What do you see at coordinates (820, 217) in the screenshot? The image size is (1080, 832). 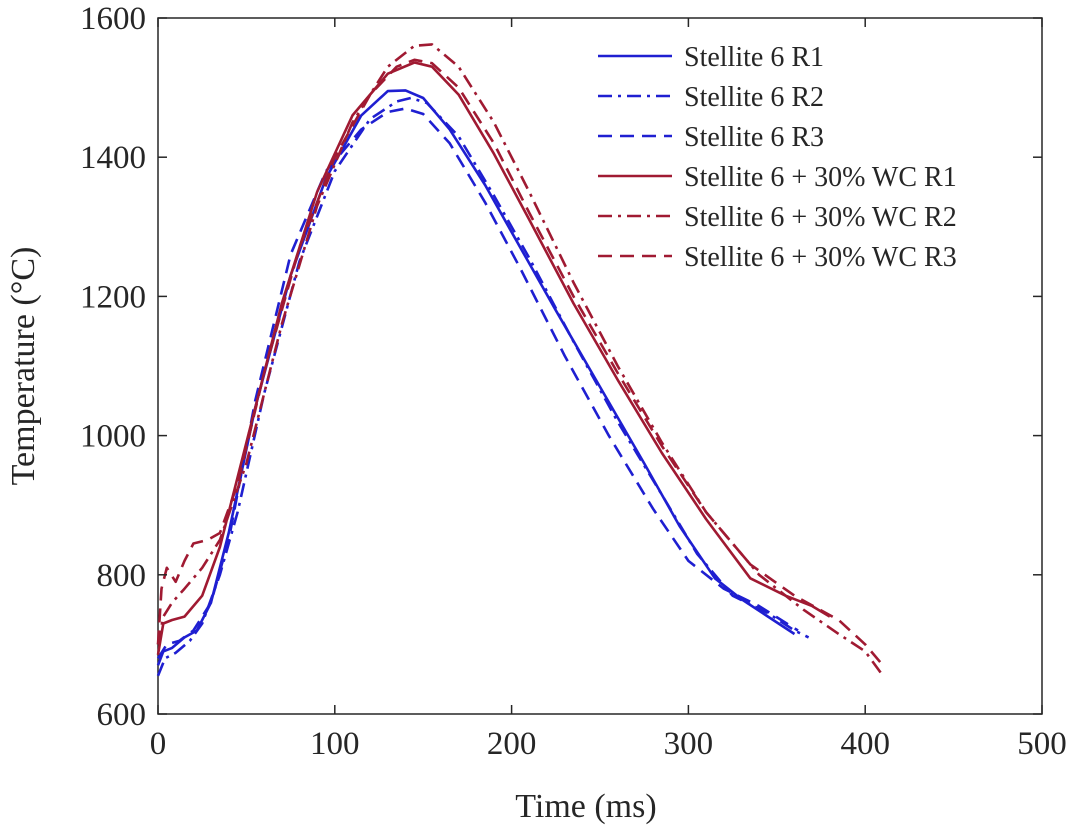 I see `legend-label-5: Stellite 6 + 30% WC R2` at bounding box center [820, 217].